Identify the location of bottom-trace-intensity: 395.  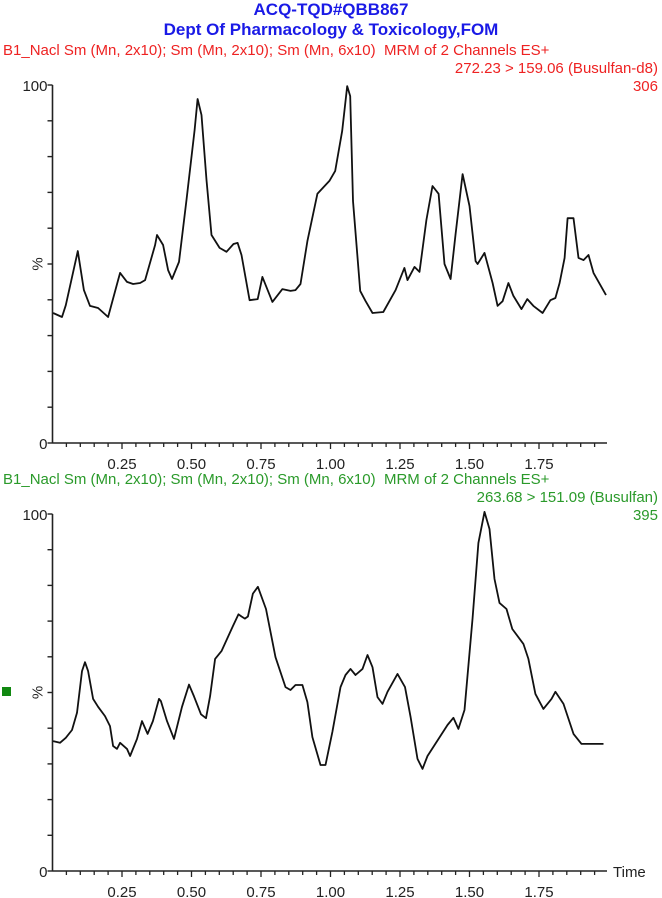
(645, 515).